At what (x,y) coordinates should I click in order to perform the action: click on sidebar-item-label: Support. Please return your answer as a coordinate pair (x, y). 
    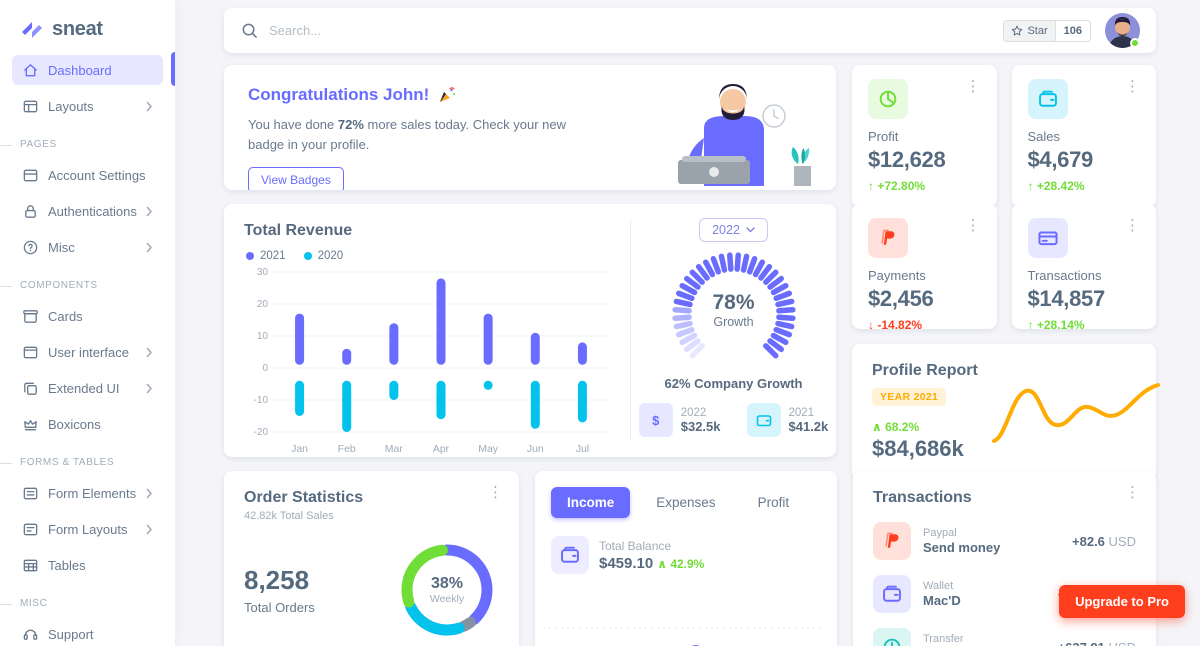
    Looking at the image, I should click on (71, 634).